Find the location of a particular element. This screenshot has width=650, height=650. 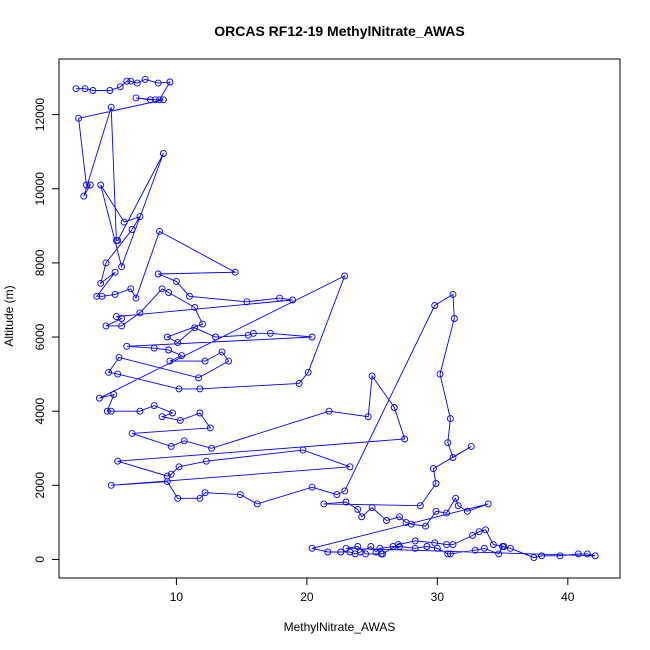

y-tick-label: 4000 is located at coordinates (40, 411).